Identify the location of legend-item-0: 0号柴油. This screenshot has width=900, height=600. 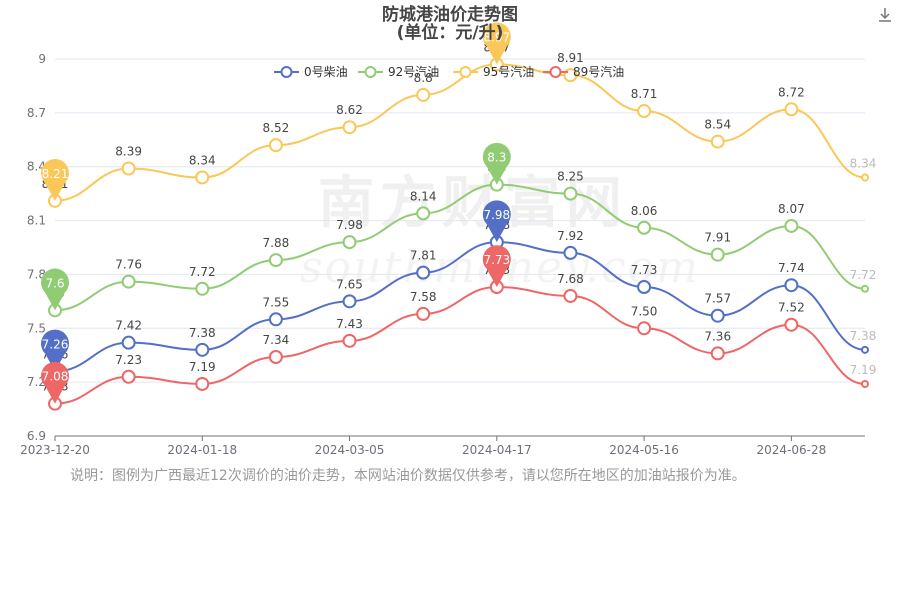
(311, 72).